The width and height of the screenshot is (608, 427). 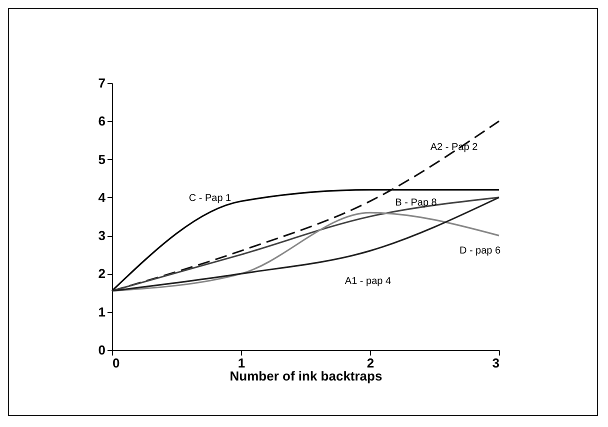 I want to click on y-tick-label: 2, so click(x=102, y=274).